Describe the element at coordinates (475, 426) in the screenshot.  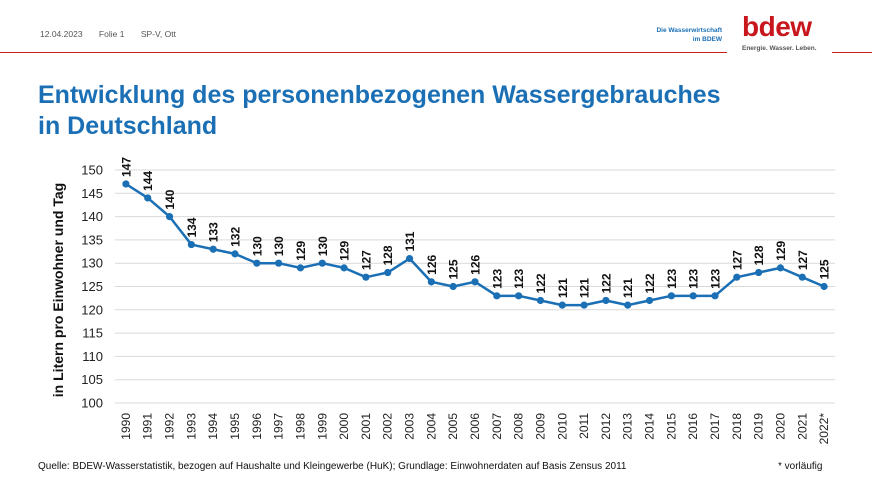
I see `x-tick-label: 2006` at that location.